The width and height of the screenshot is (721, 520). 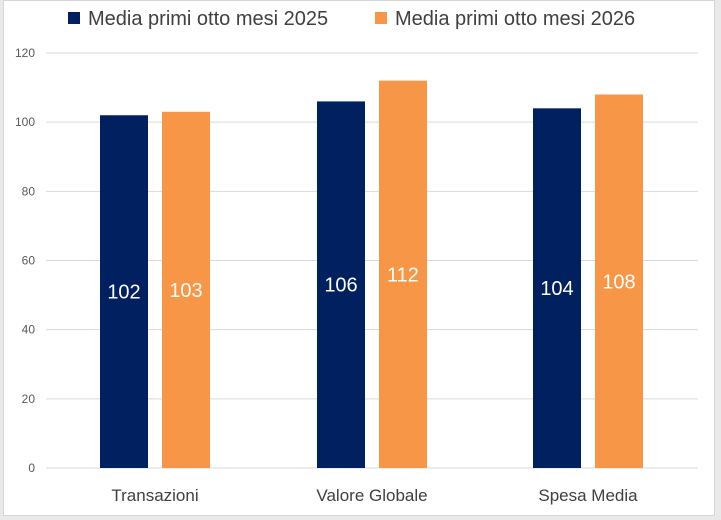 What do you see at coordinates (25, 122) in the screenshot?
I see `y-tick-label: 100` at bounding box center [25, 122].